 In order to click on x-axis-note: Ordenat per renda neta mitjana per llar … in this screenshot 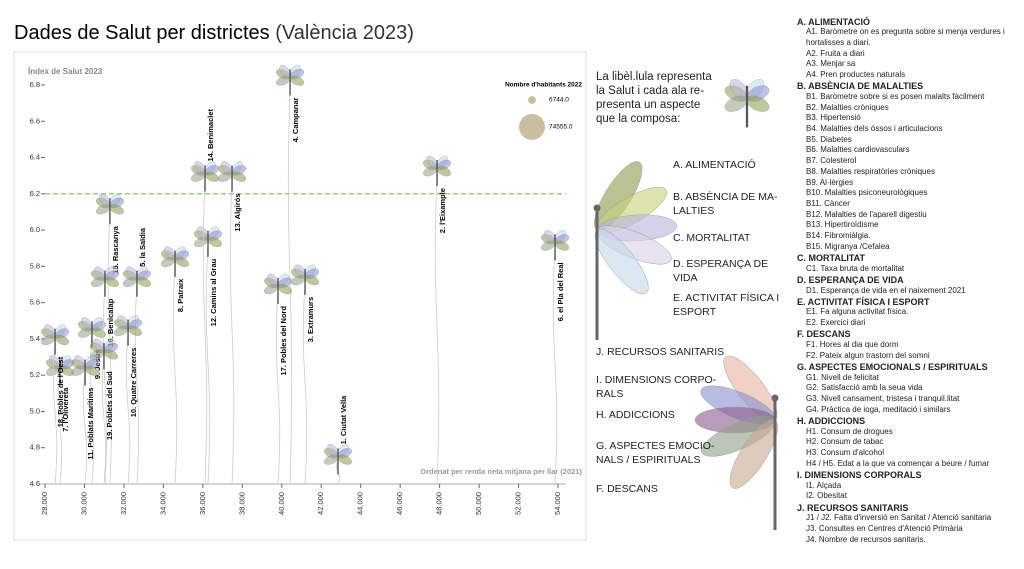, I will do `click(501, 471)`.